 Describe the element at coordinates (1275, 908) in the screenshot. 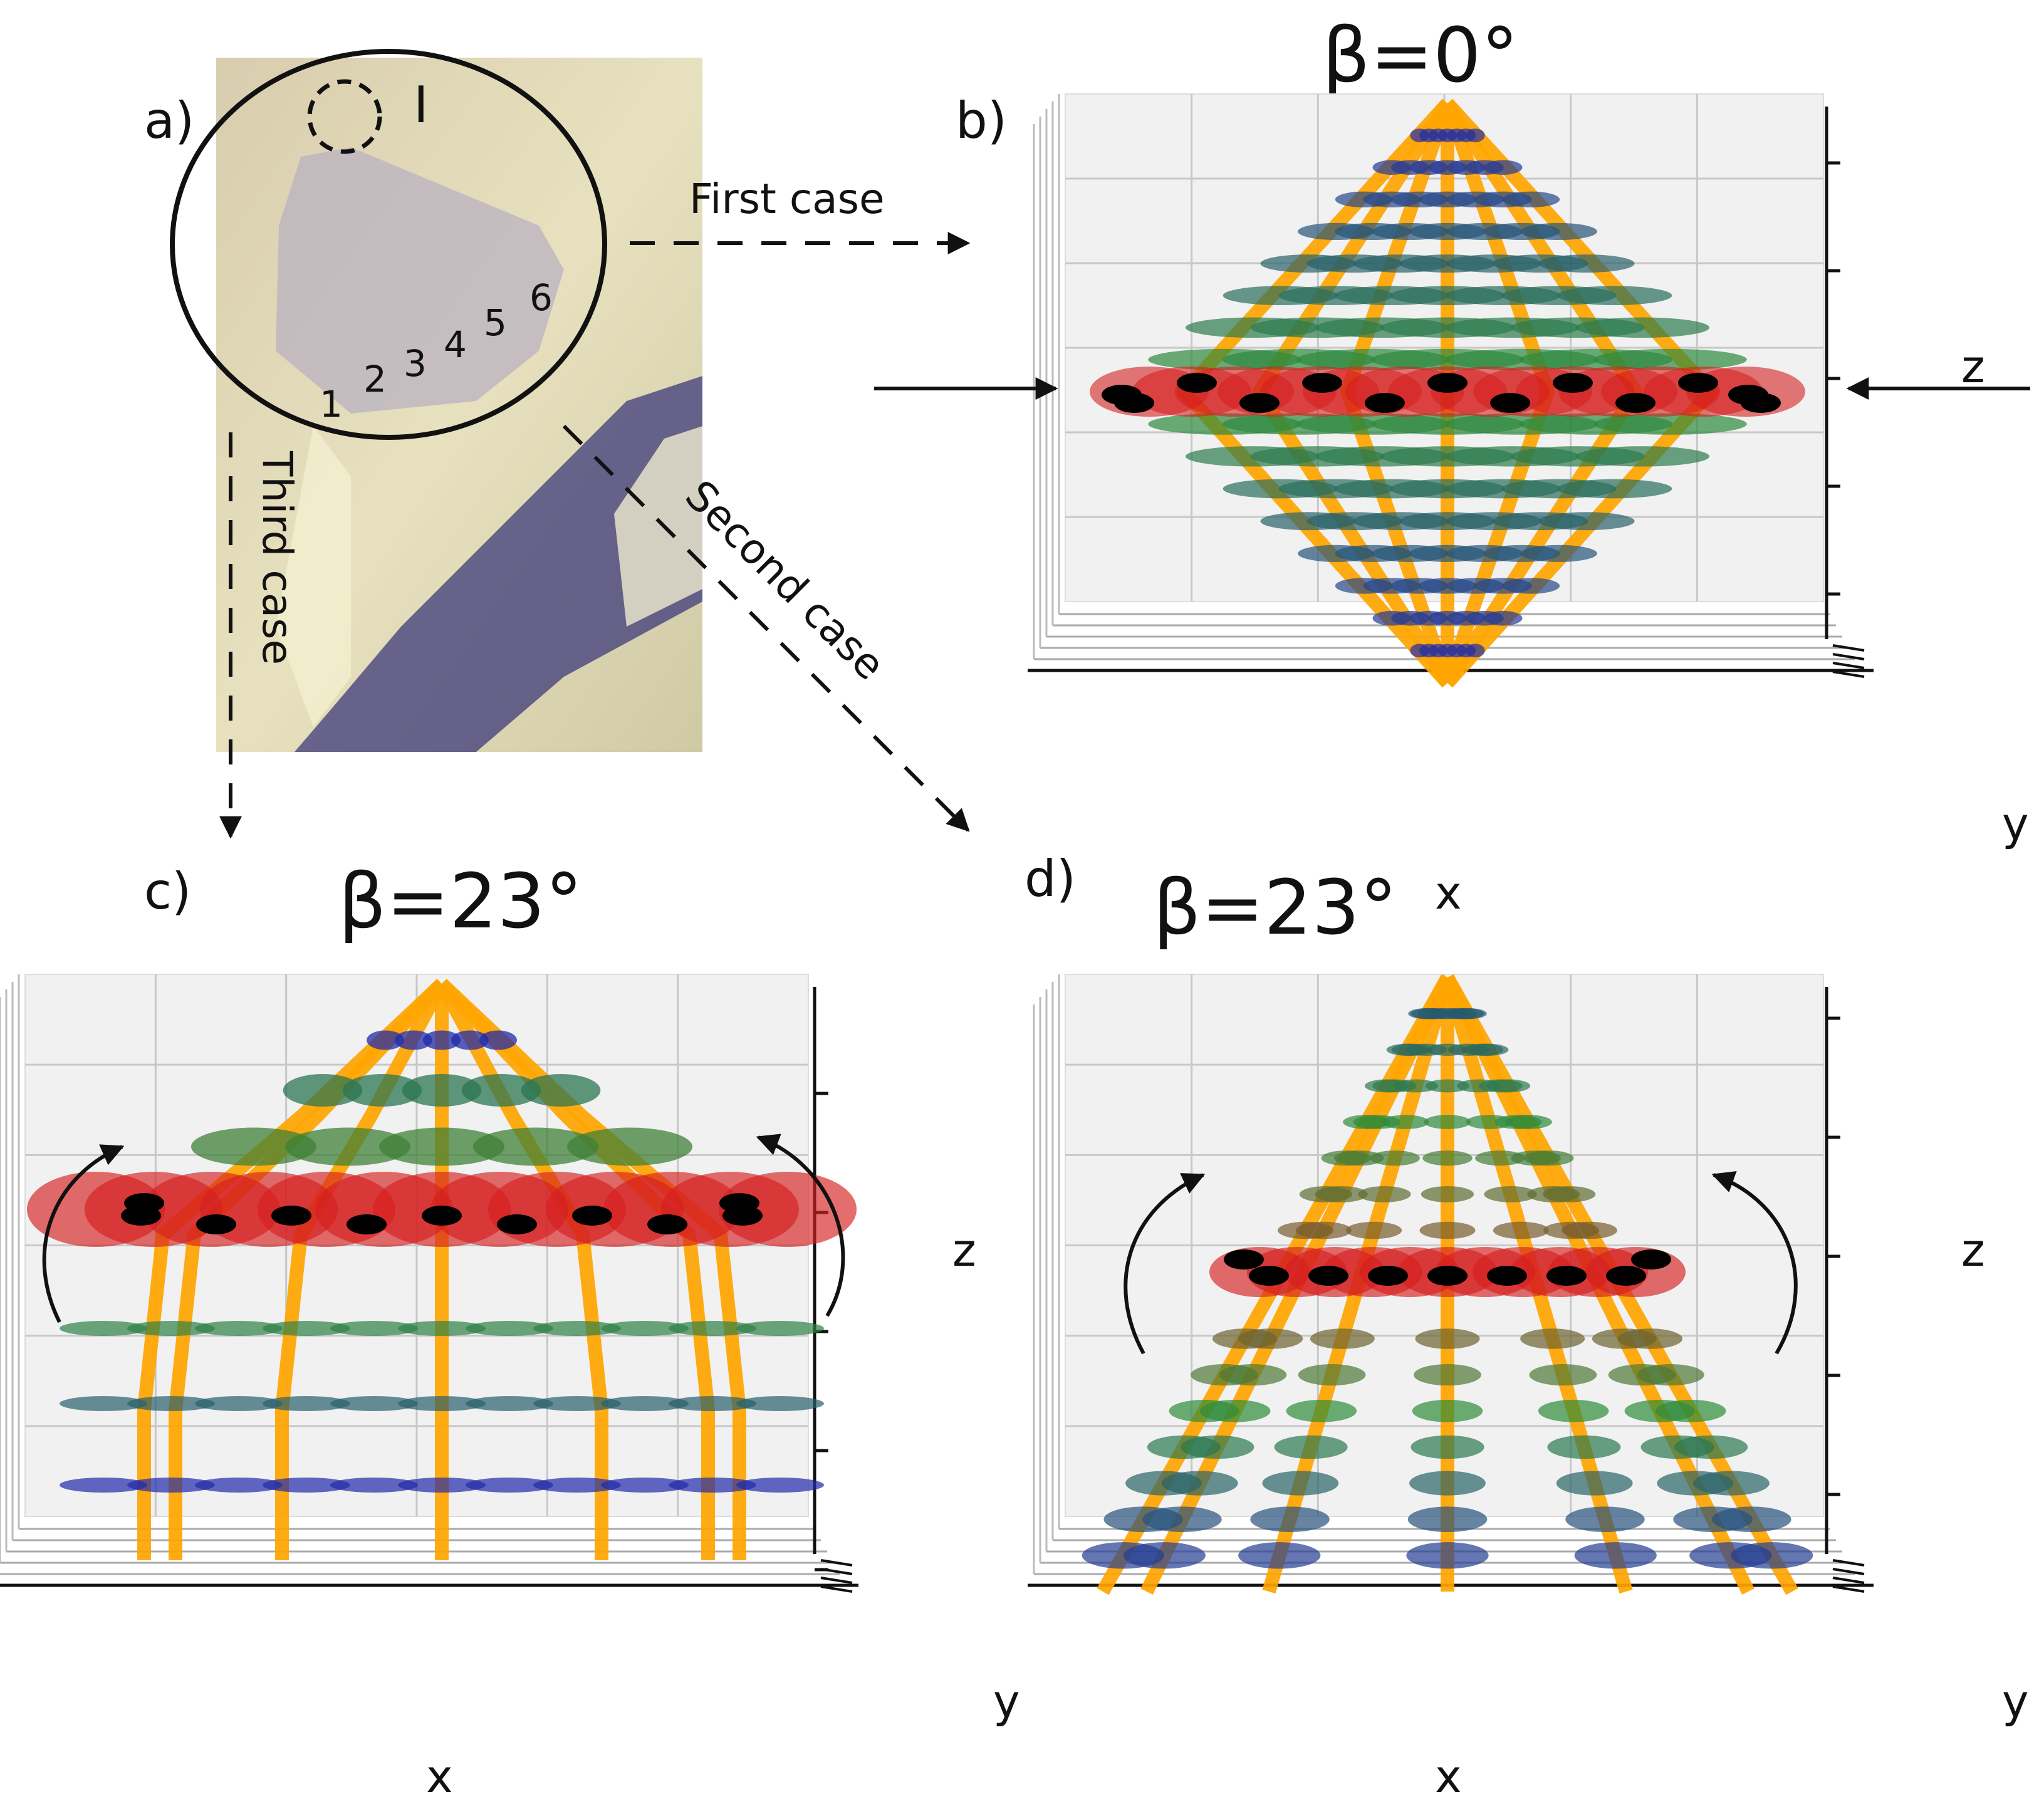

I see `panel-d-title: β=23°` at that location.